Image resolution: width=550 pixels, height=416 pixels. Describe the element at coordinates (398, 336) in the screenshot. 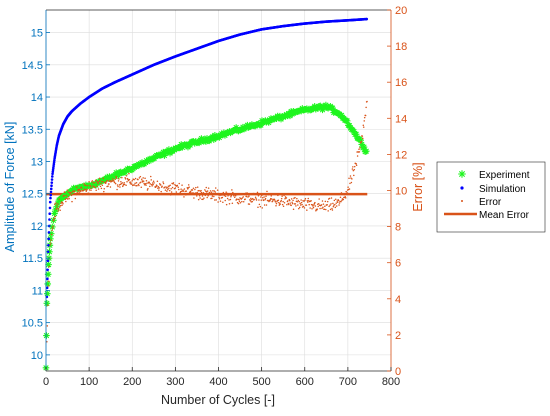

I see `right-y-tick-label: 2` at that location.